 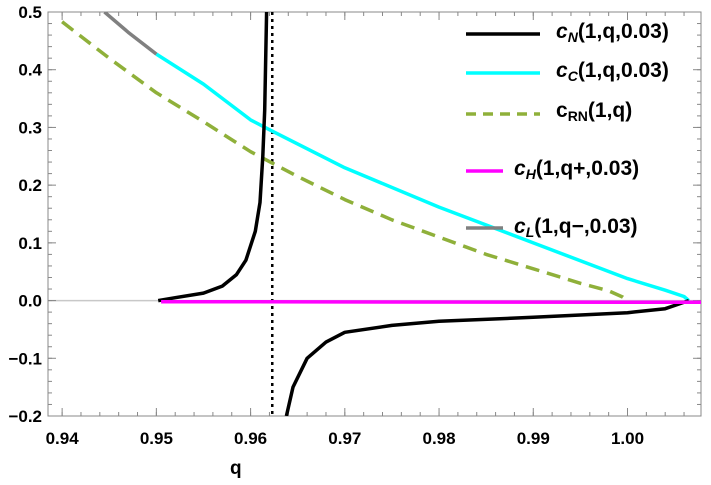 What do you see at coordinates (30, 301) in the screenshot?
I see `y-tick-label: 0.0` at bounding box center [30, 301].